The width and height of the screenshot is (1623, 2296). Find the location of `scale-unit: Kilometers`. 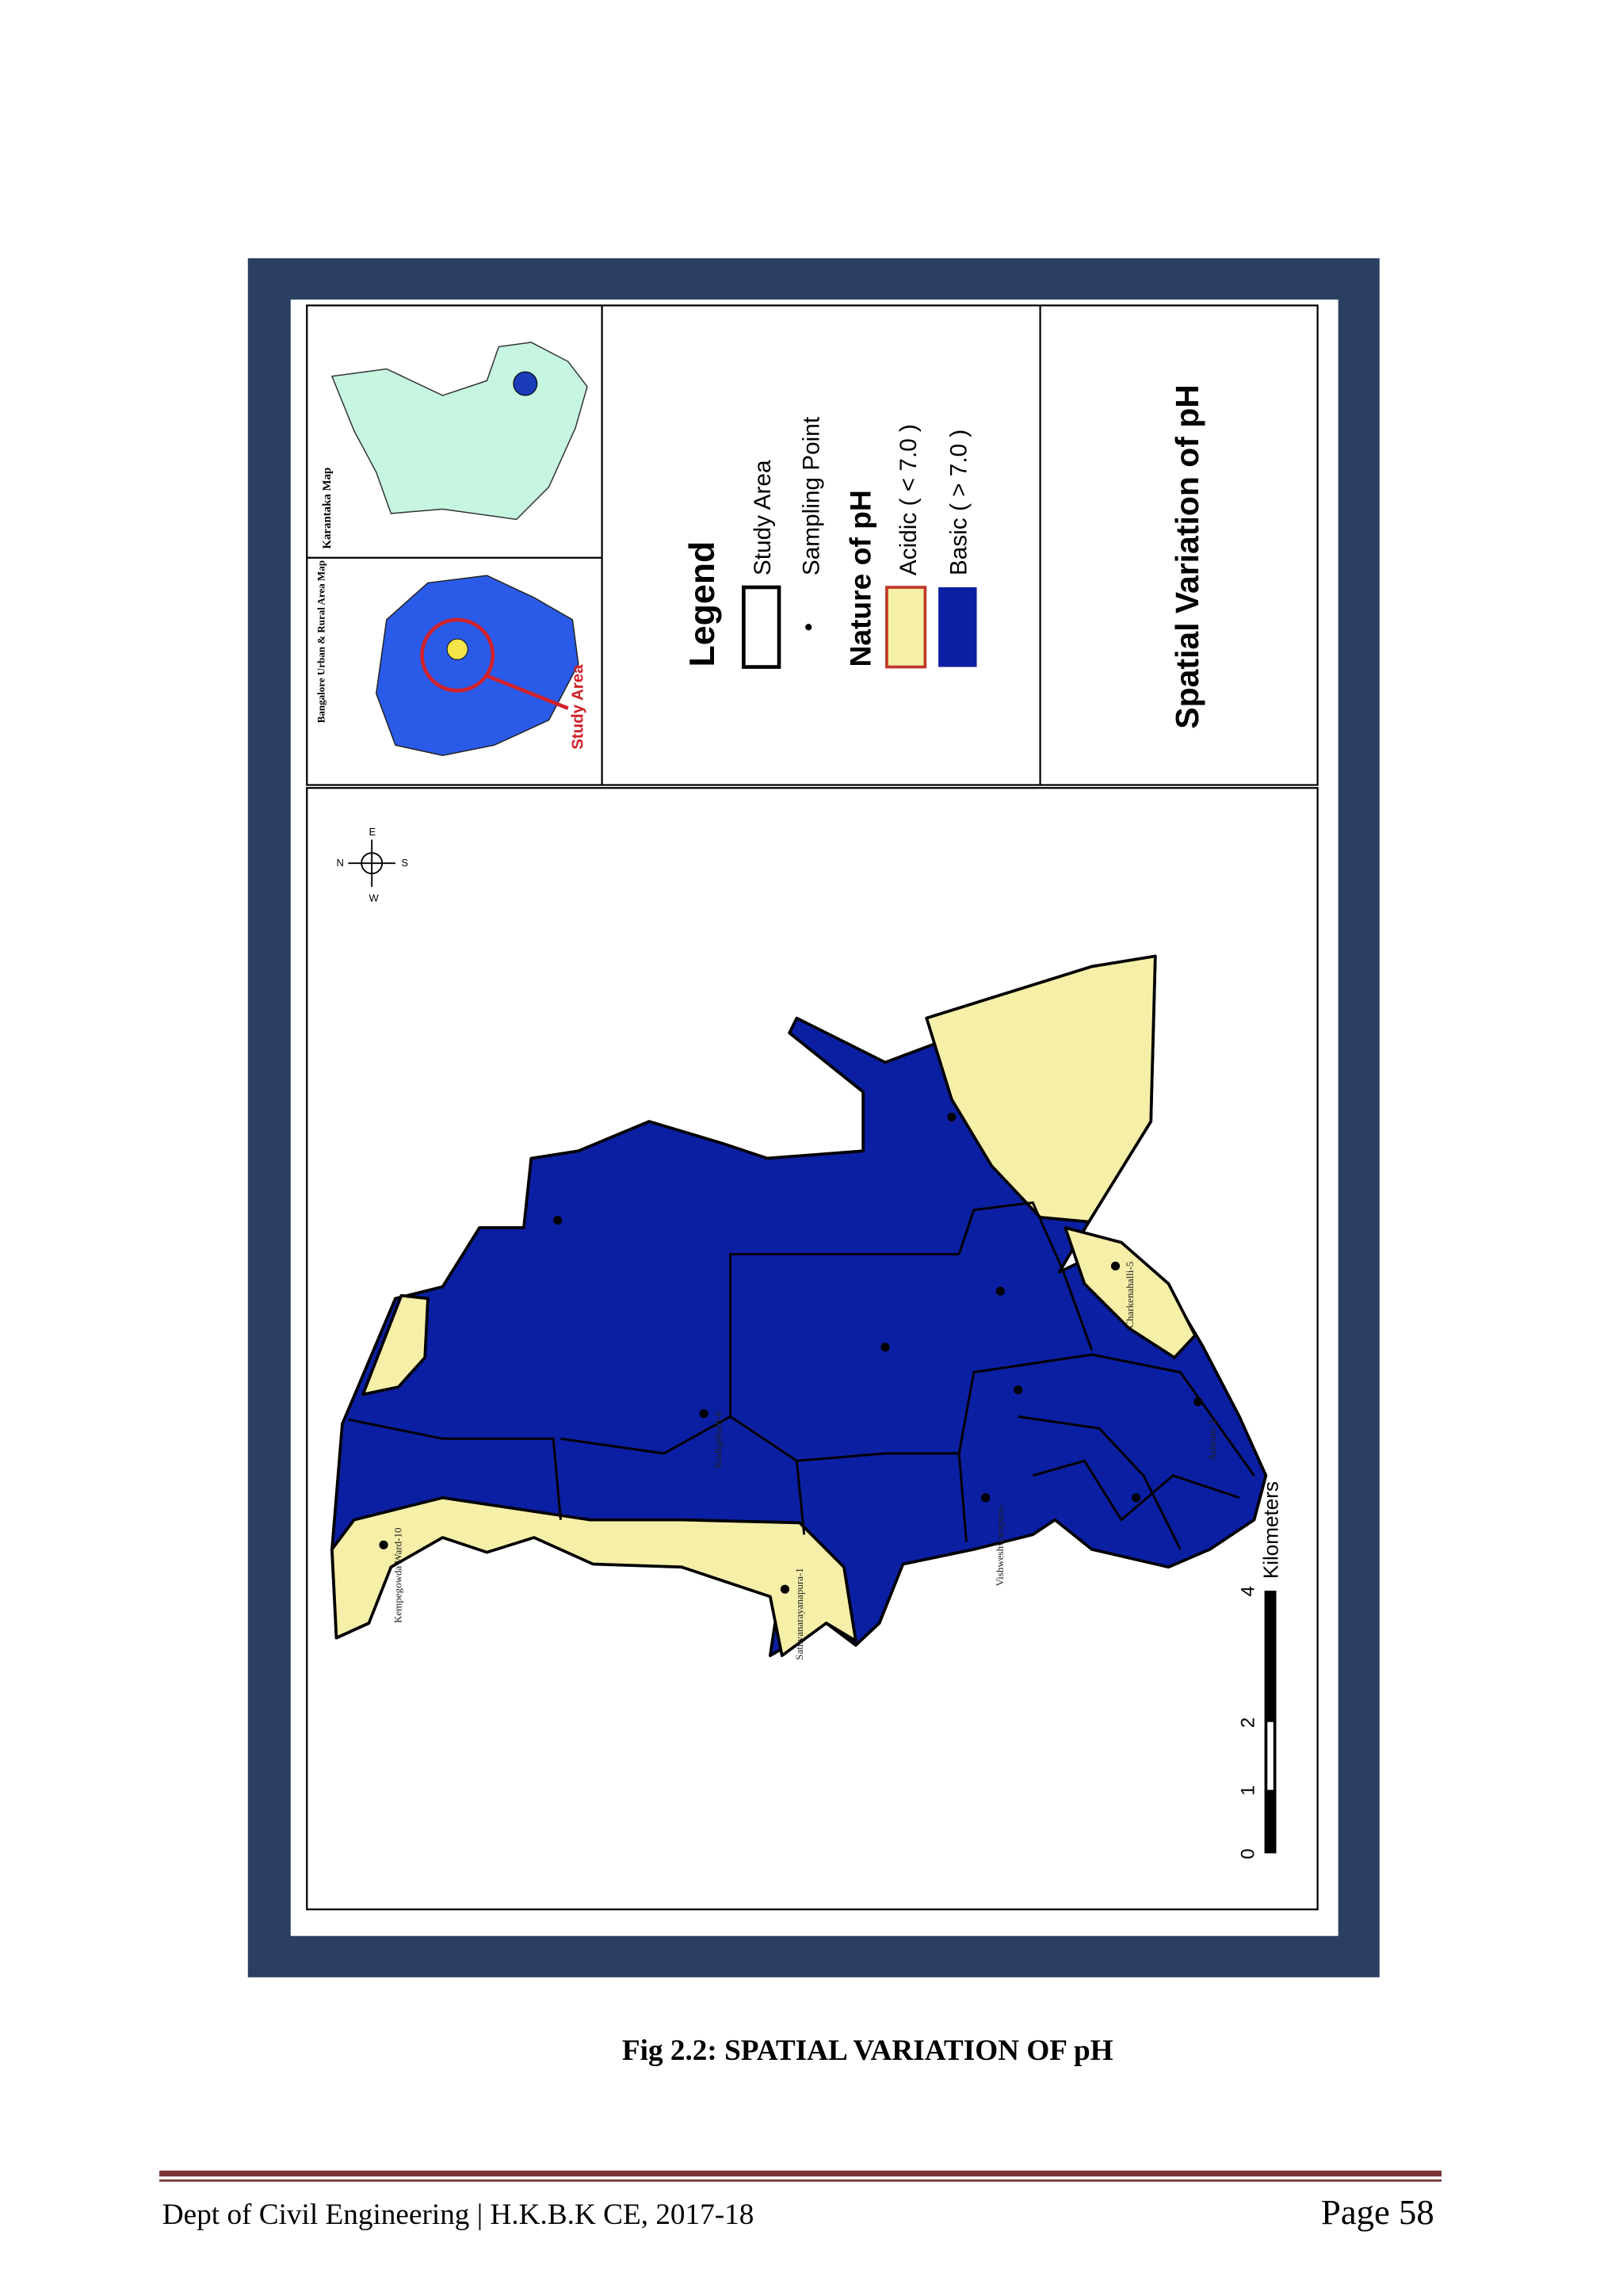

scale-unit: Kilometers is located at coordinates (1270, 1530).